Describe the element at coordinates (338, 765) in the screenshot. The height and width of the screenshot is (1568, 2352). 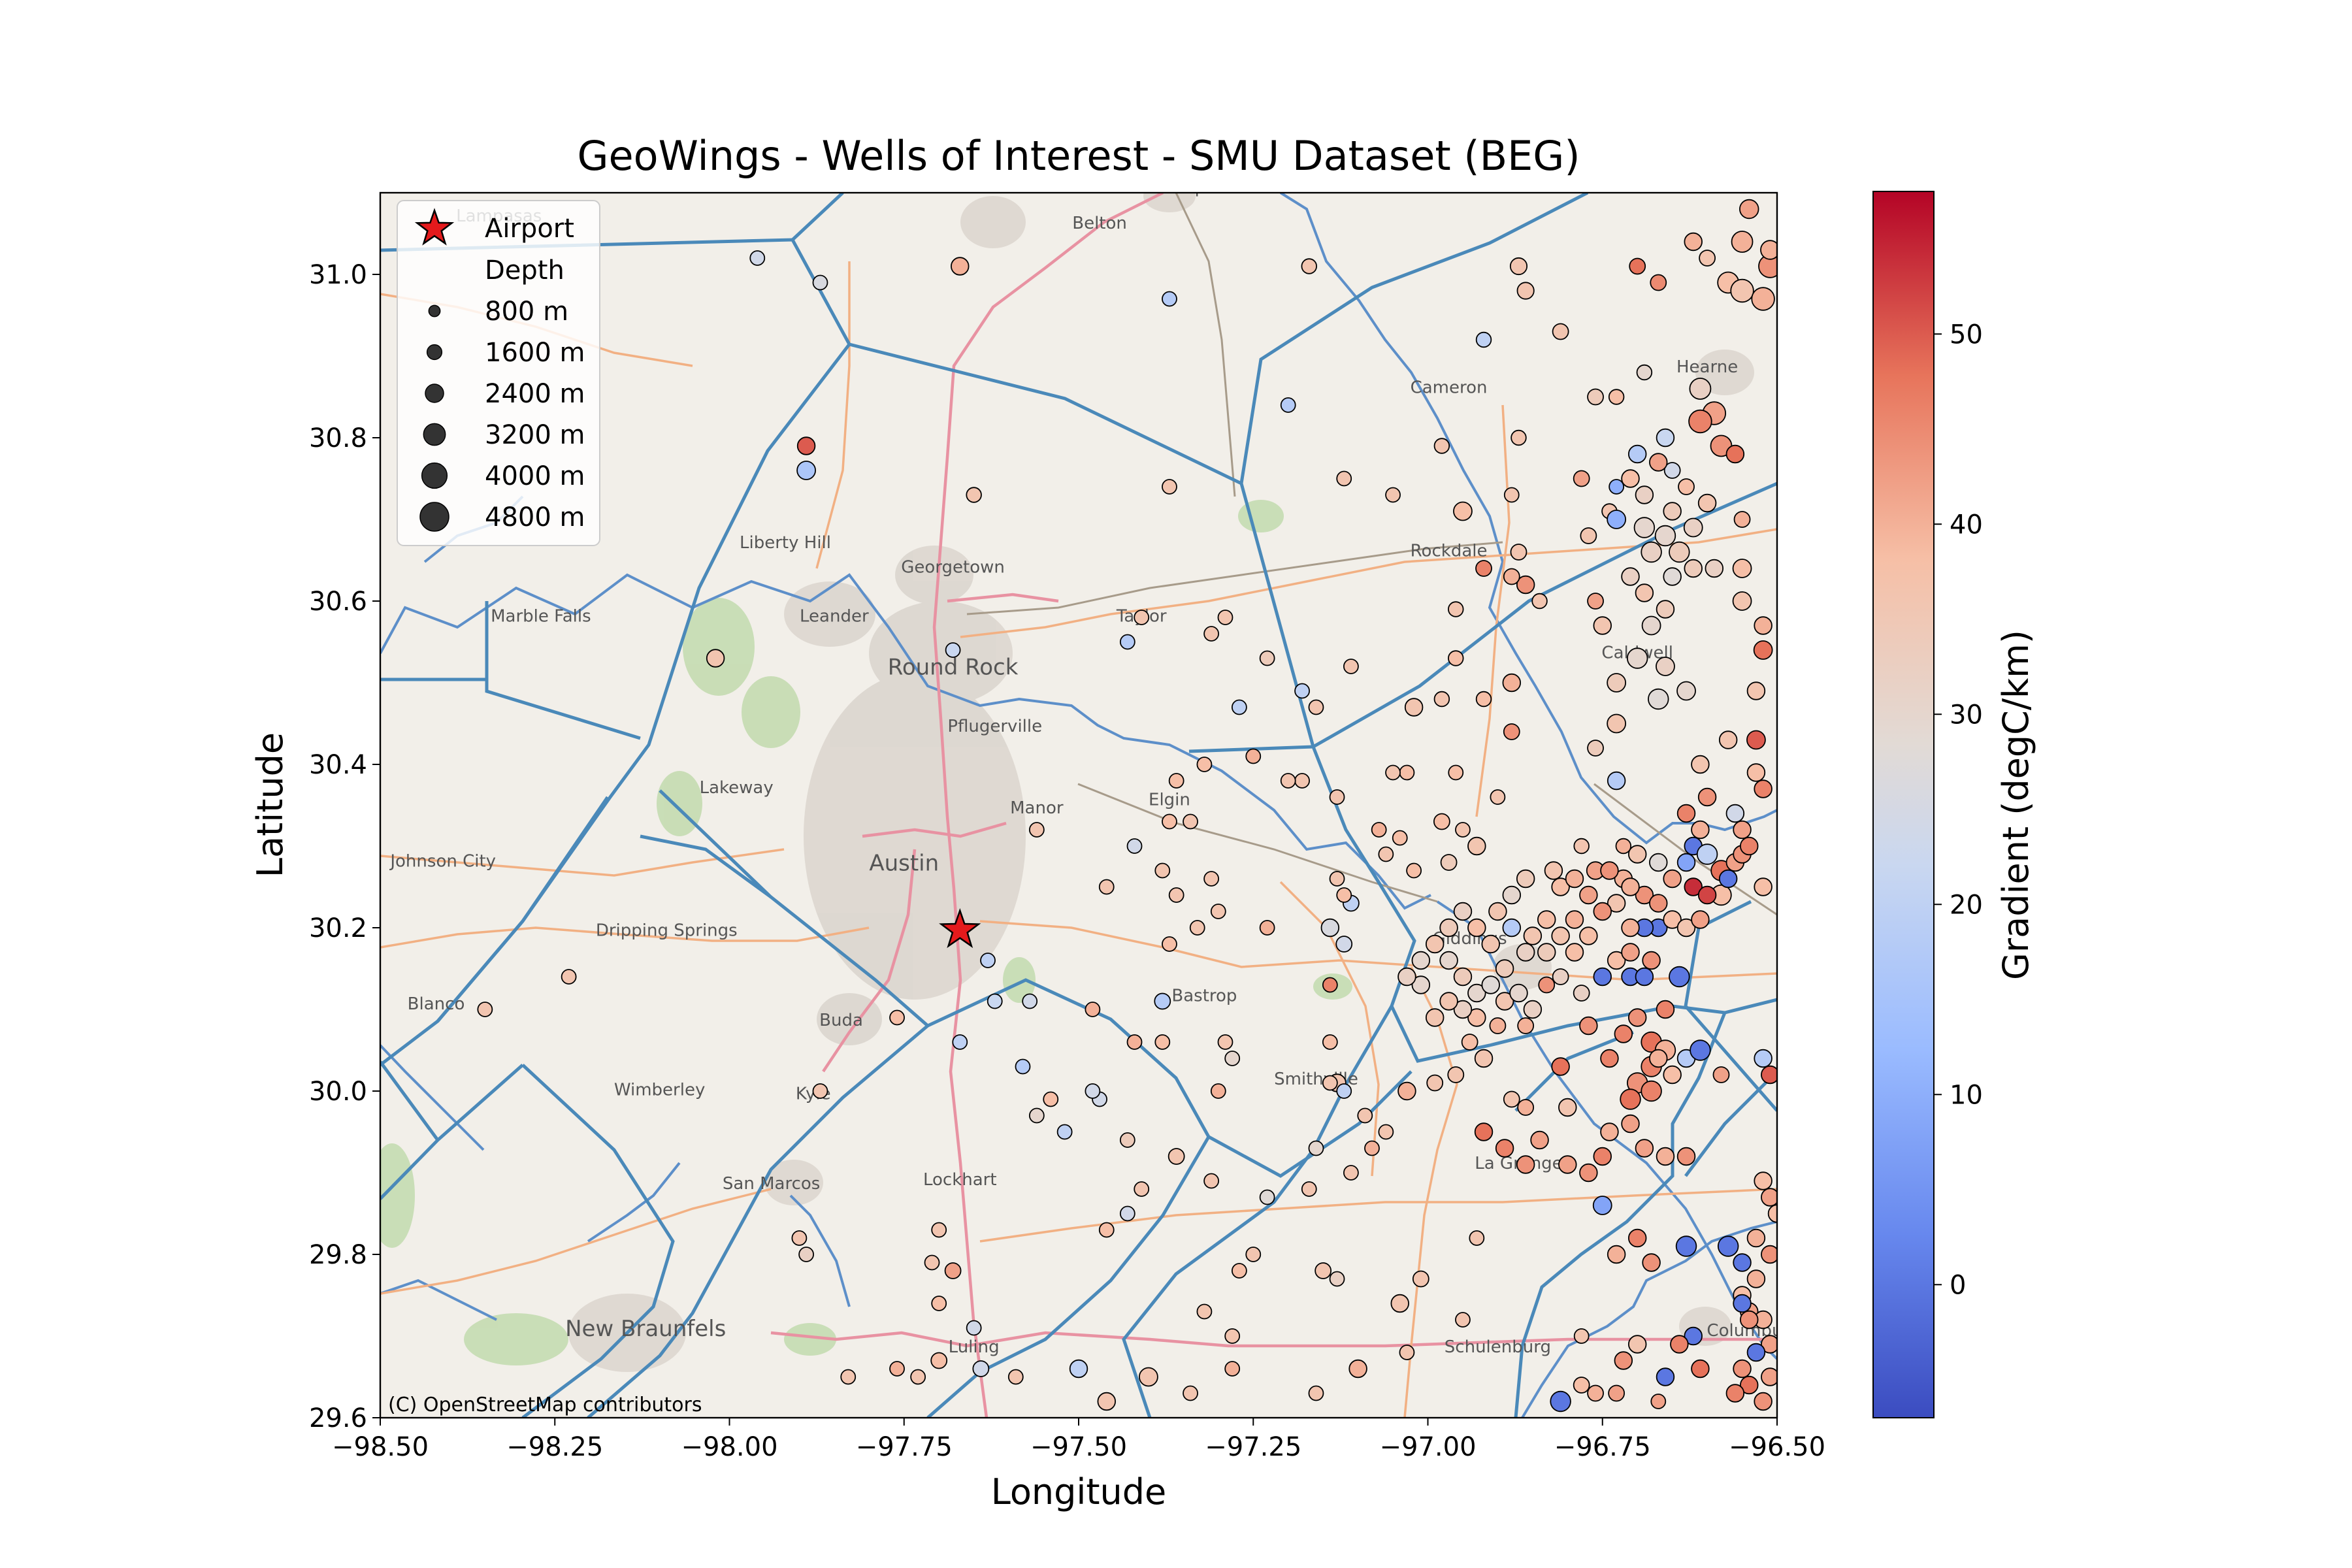
I see `y-tick-label: 30.4` at that location.